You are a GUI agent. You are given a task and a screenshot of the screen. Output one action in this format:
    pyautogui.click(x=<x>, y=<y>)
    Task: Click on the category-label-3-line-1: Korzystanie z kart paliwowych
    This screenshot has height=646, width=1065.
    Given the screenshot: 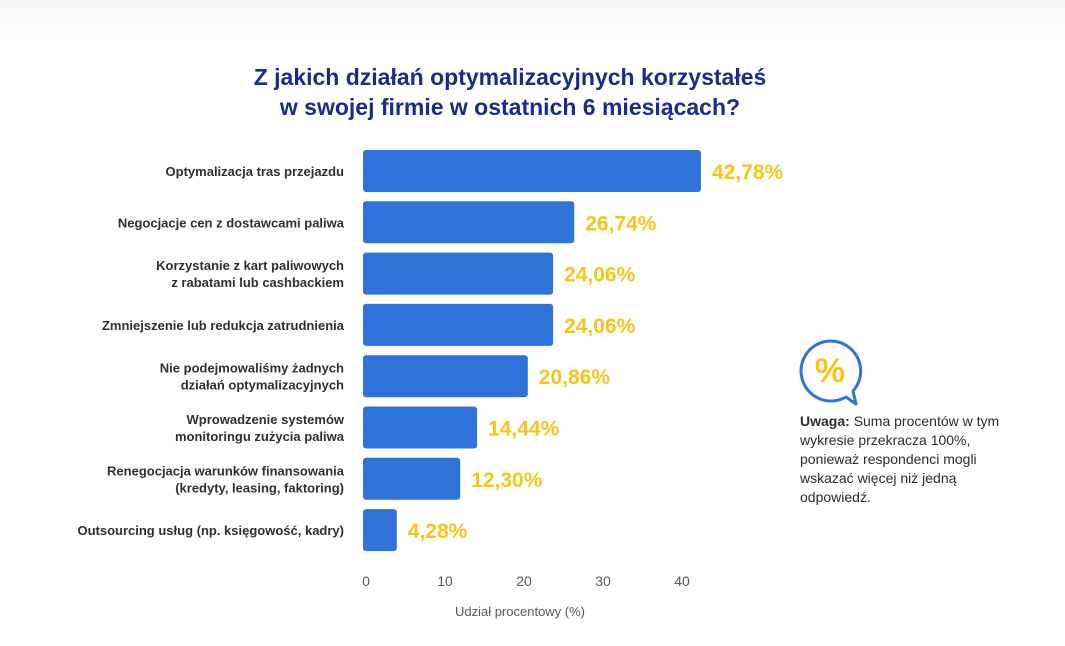 What is the action you would take?
    pyautogui.click(x=250, y=265)
    